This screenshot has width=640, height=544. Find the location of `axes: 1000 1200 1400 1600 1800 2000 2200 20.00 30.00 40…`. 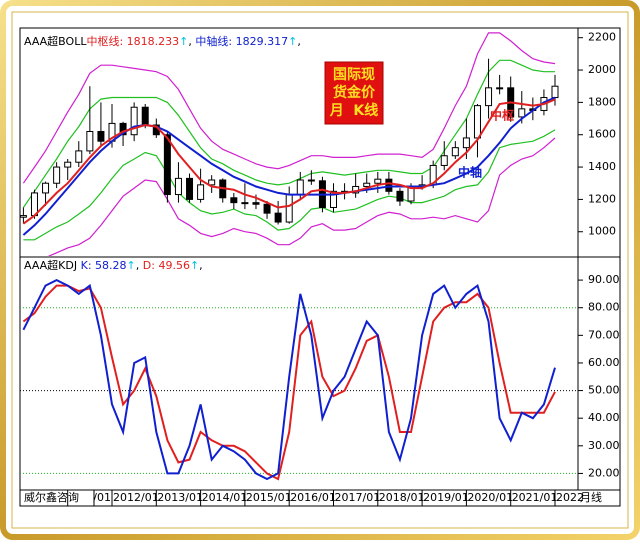

axes: 1000 1200 1400 1600 1800 2000 2200 20.00 30.00 40… is located at coordinates (599, 255).